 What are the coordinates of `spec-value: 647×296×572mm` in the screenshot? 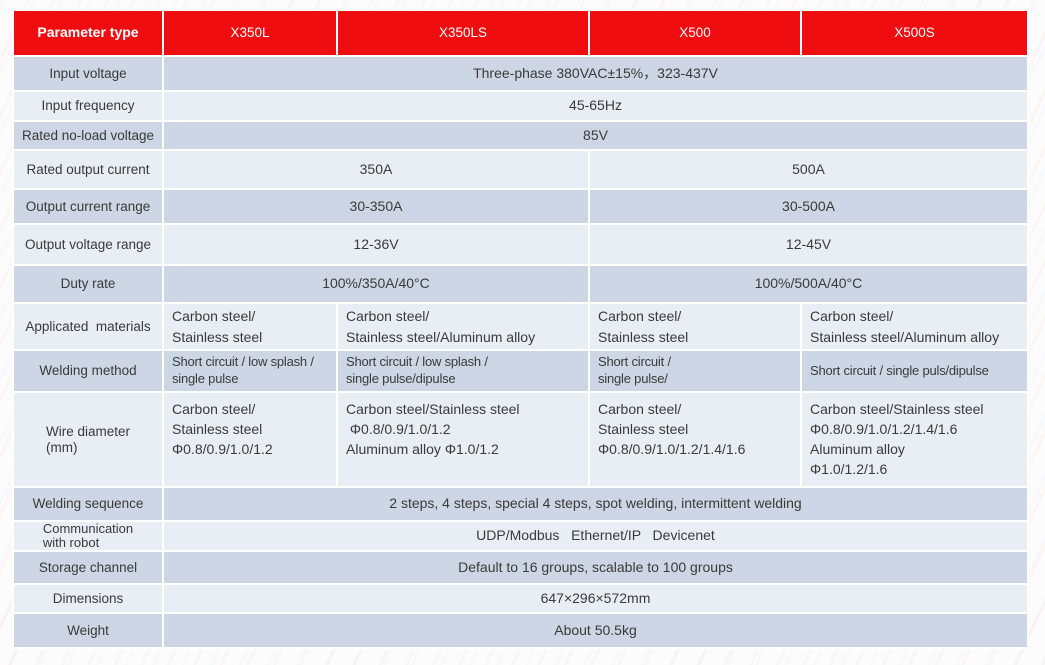 It's located at (595, 597).